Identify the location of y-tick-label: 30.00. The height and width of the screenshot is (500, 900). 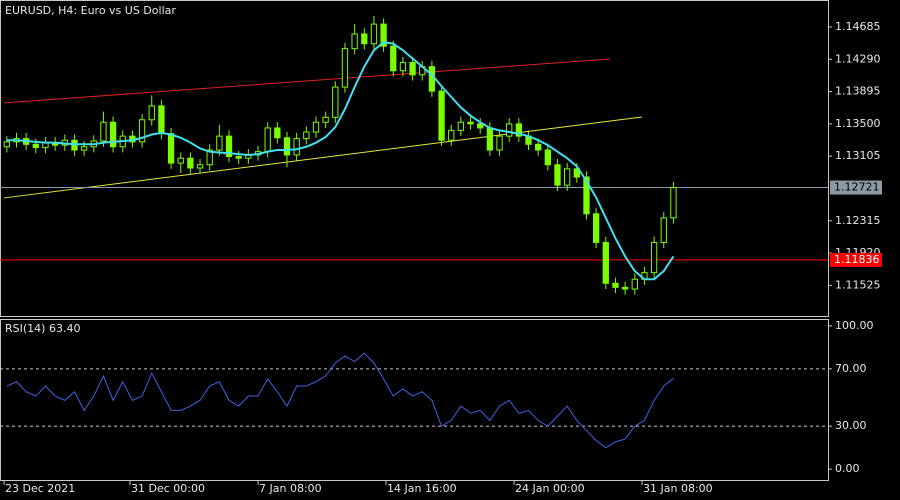
(851, 425).